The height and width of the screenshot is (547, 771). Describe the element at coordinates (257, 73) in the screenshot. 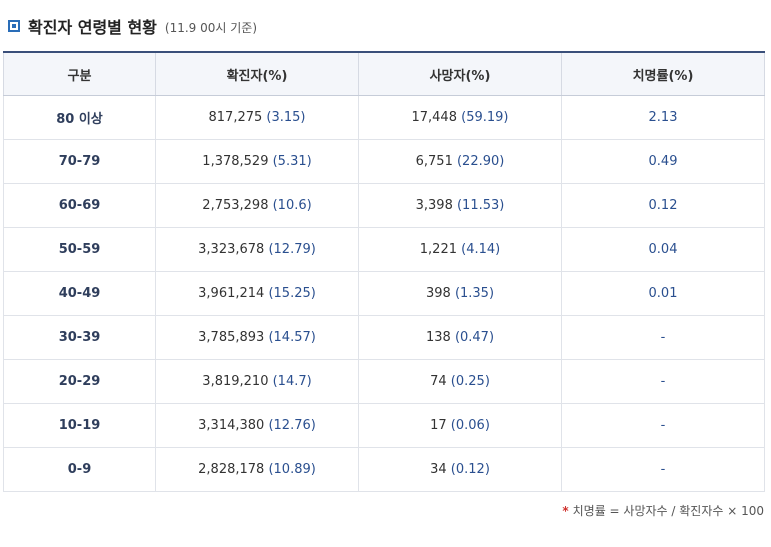

I see `column-header-confirmed: 확진자(%)` at that location.